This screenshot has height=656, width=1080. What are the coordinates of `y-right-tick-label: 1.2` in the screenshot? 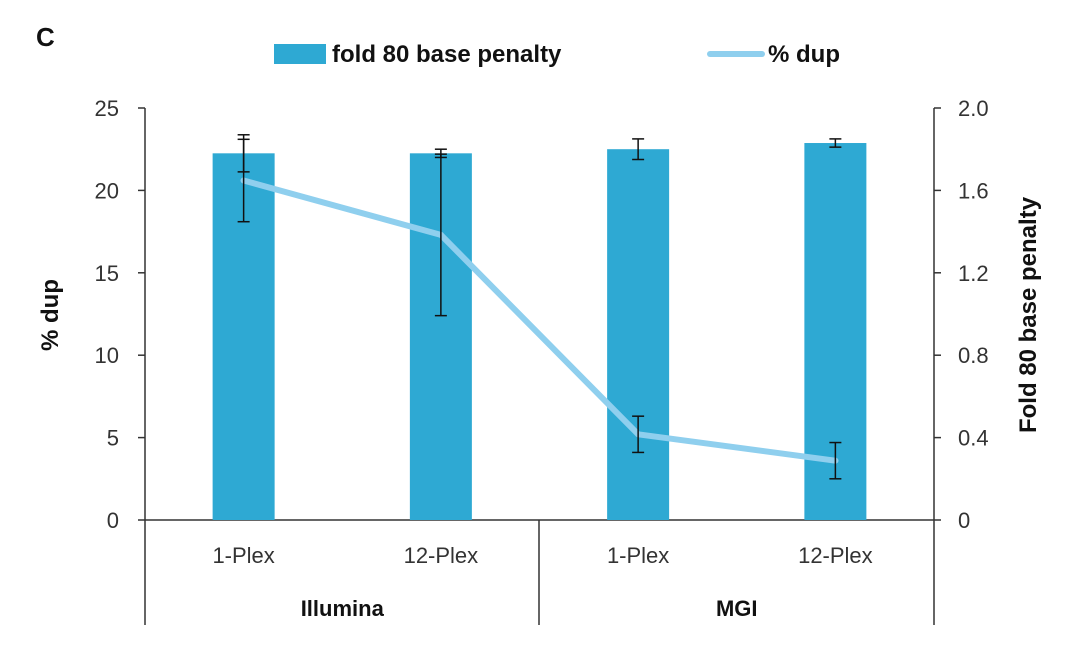 It's located at (973, 273).